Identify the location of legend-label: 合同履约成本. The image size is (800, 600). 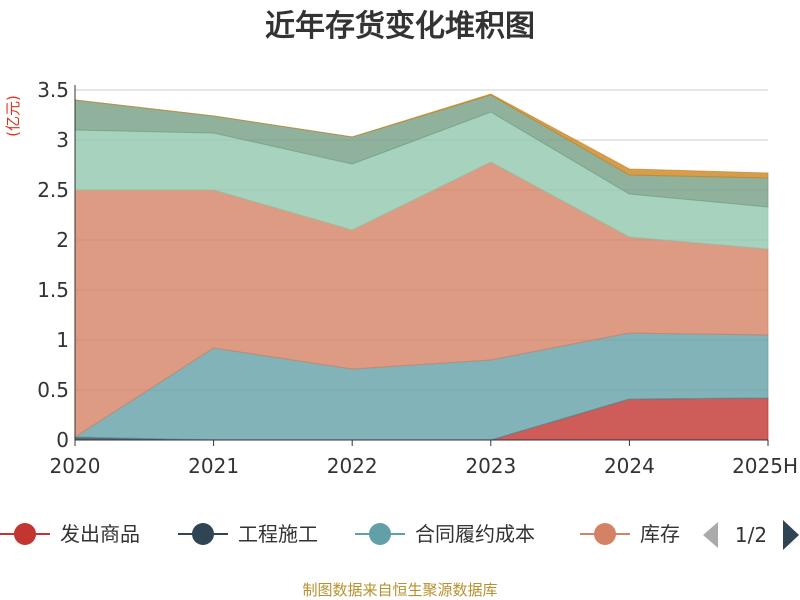
(475, 534).